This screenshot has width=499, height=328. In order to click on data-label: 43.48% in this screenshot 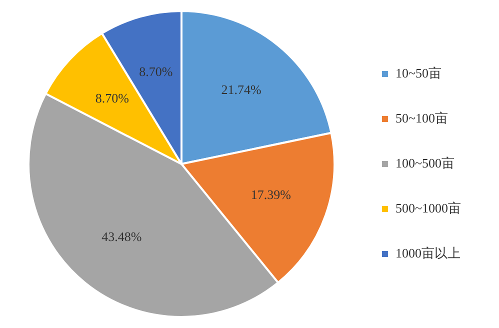, I will do `click(122, 236)`.